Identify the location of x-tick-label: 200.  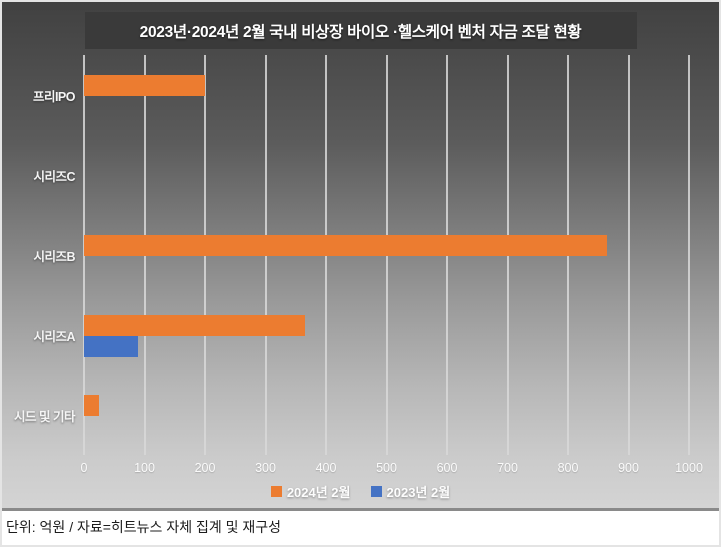
(205, 468).